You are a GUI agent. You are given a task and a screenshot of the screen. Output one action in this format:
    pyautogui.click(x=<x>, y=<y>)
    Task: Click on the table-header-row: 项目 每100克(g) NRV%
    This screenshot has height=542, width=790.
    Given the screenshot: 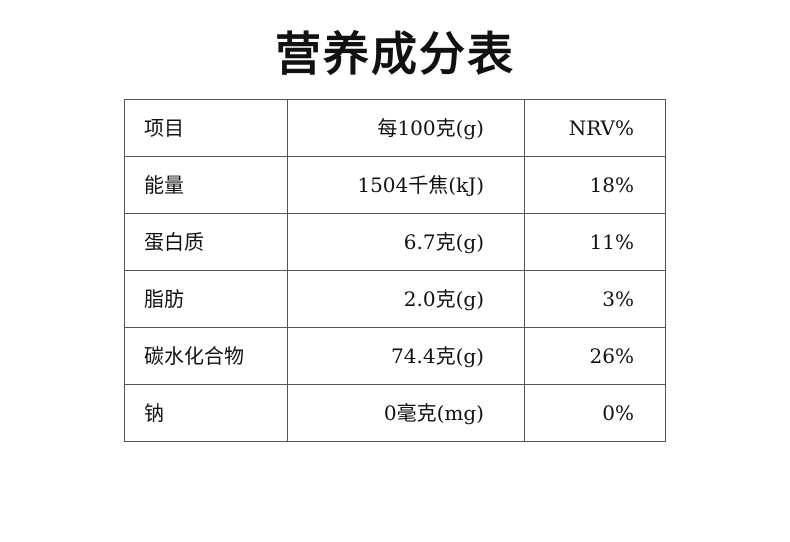 What is the action you would take?
    pyautogui.click(x=395, y=128)
    